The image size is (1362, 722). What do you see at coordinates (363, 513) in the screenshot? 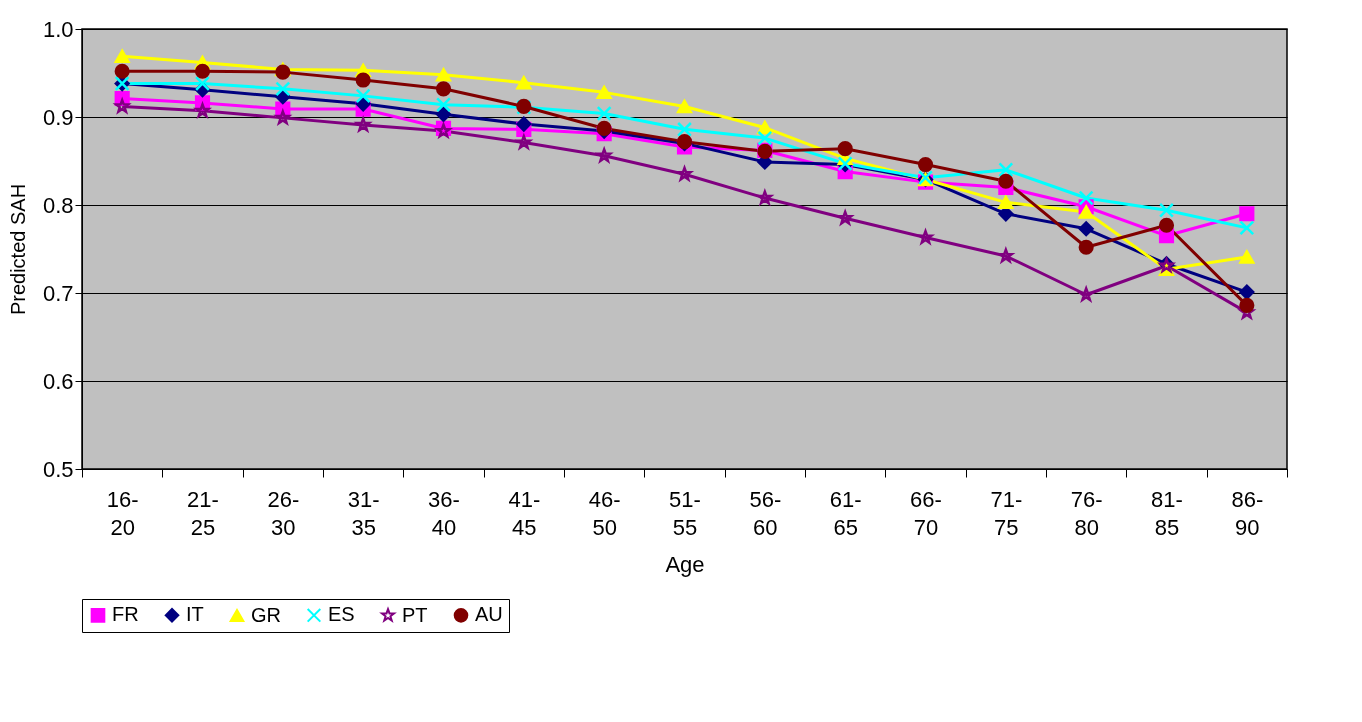
I see `x-tick-label: 31-35` at bounding box center [363, 513].